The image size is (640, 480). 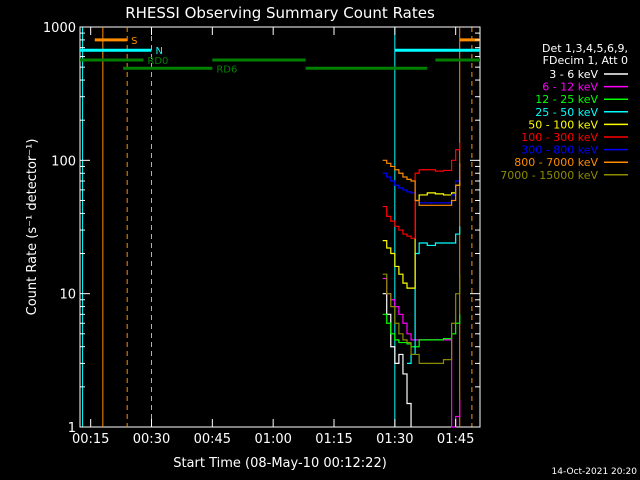 What do you see at coordinates (455, 439) in the screenshot?
I see `x-tick-label: 01:45` at bounding box center [455, 439].